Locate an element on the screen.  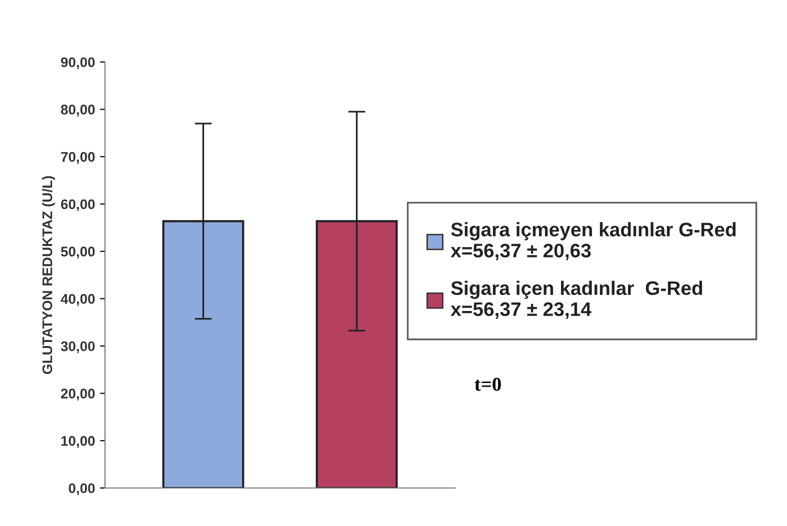
y-tick-label: 40,00 is located at coordinates (77, 300).